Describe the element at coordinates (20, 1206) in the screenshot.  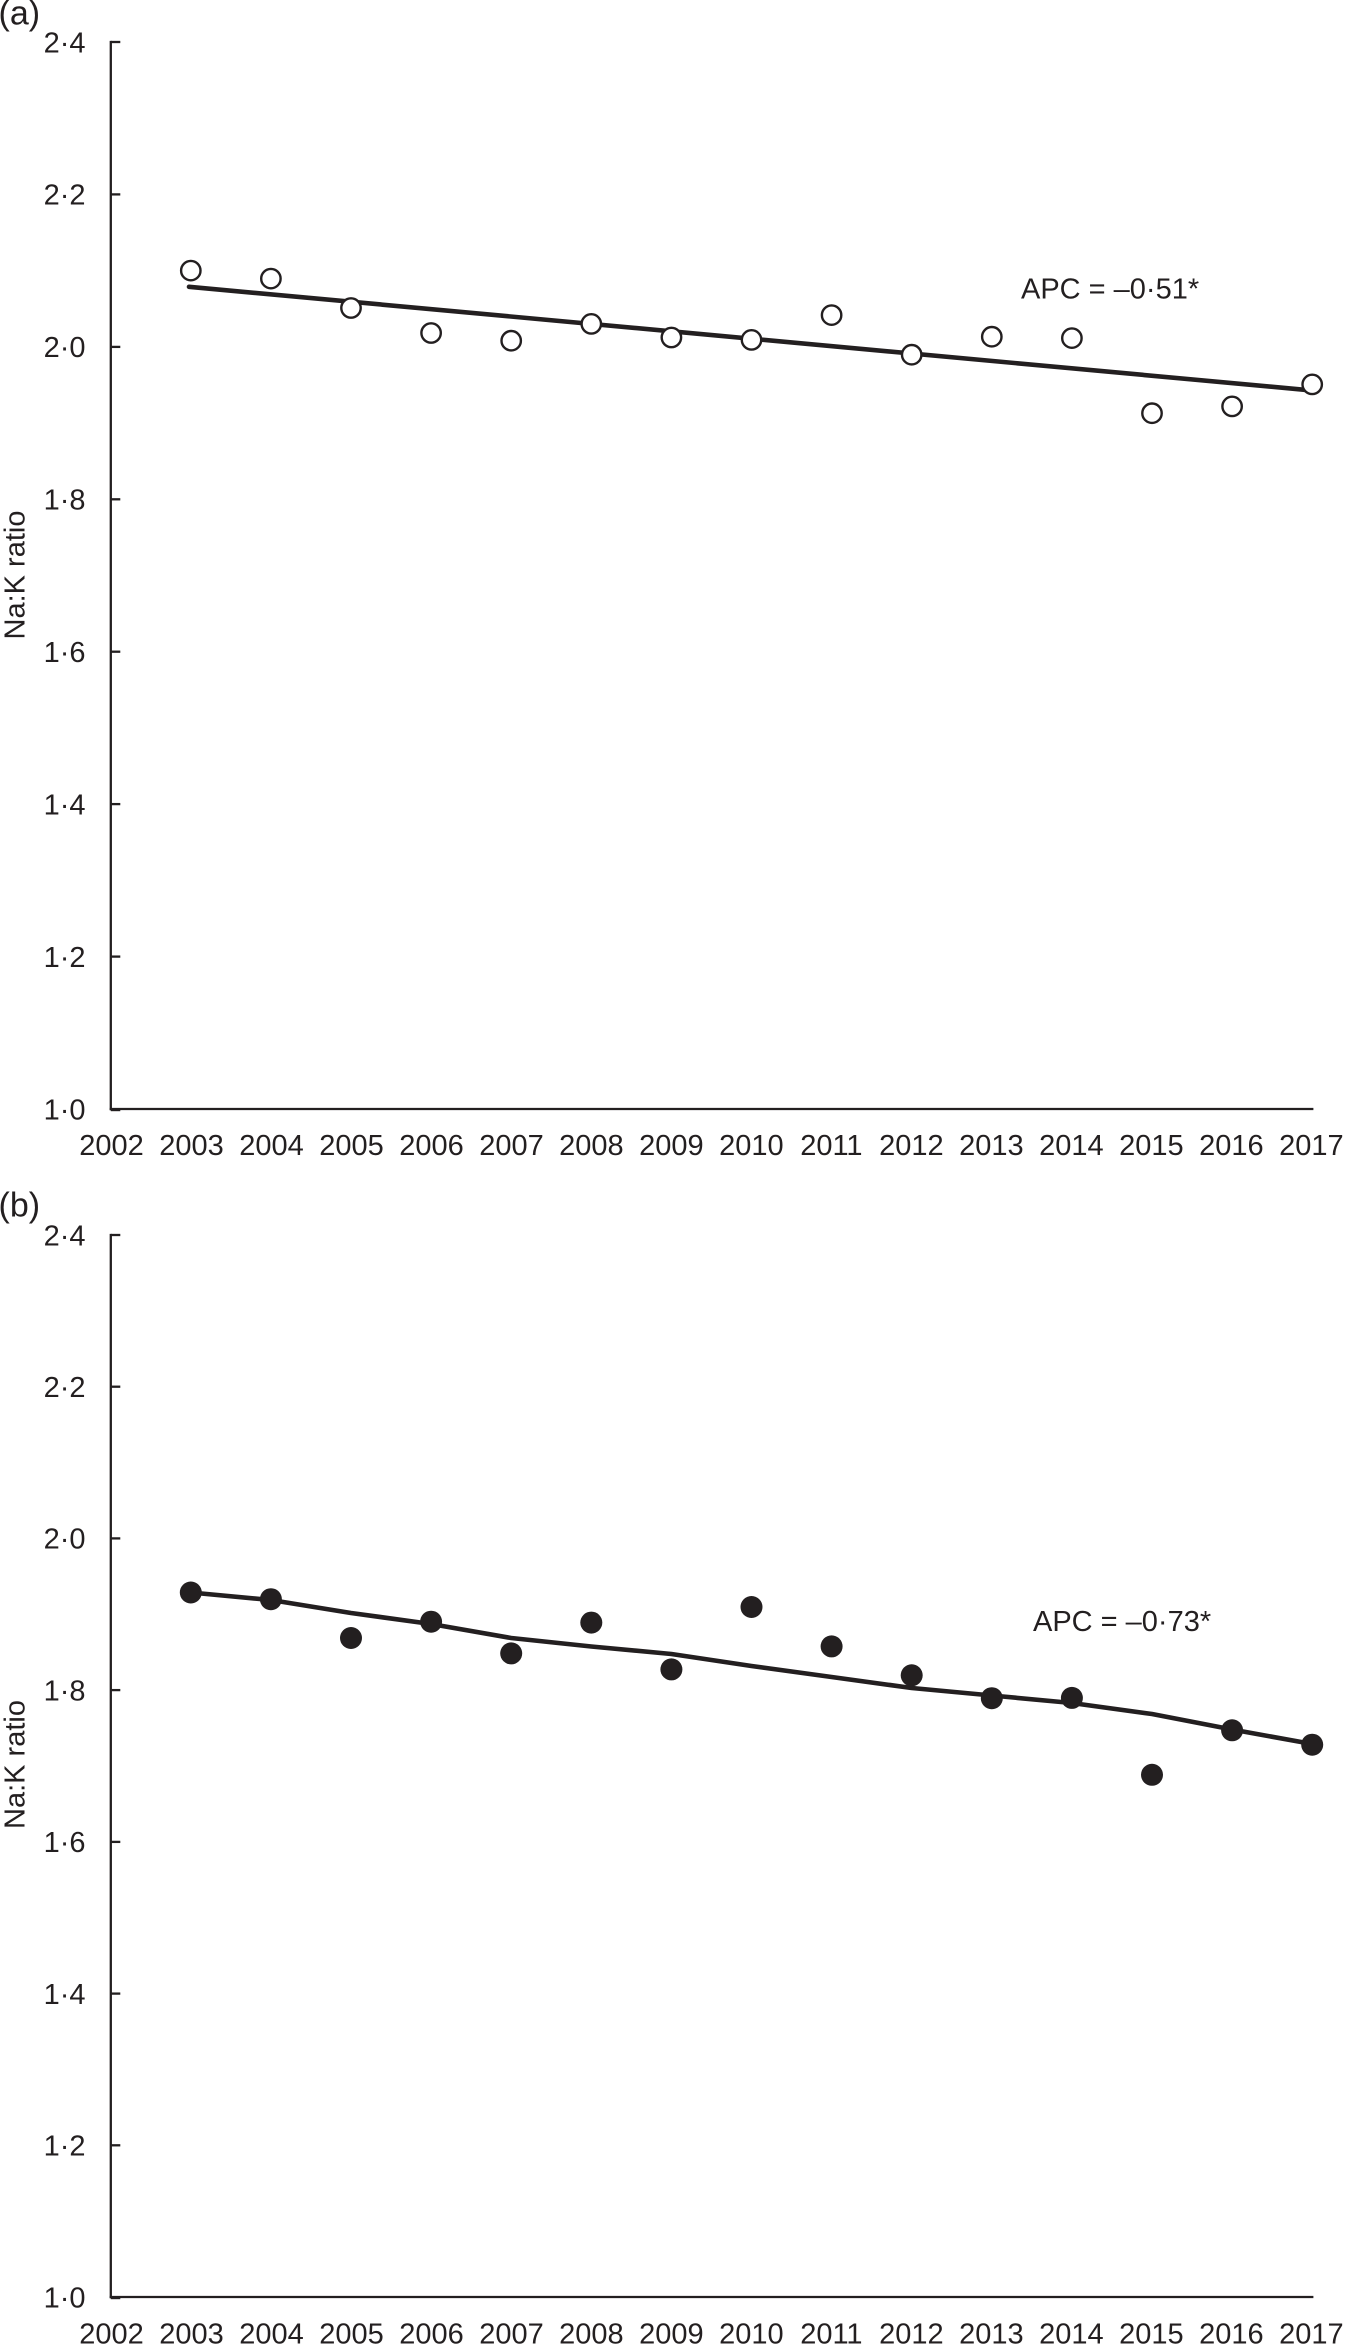
I see `svg-text: (b)` at that location.